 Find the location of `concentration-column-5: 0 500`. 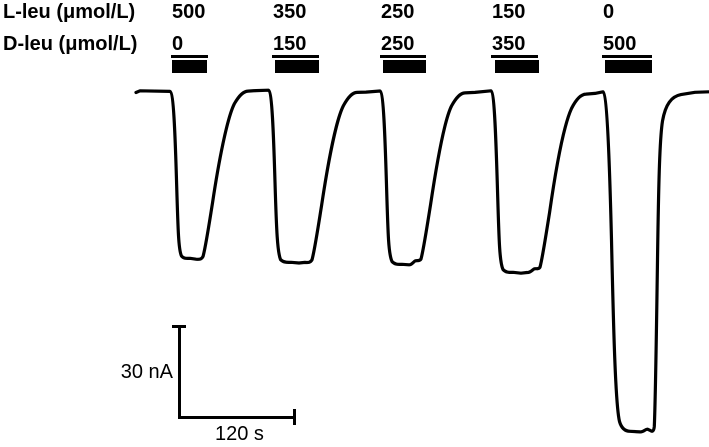

concentration-column-5: 0 500 is located at coordinates (627, 37).